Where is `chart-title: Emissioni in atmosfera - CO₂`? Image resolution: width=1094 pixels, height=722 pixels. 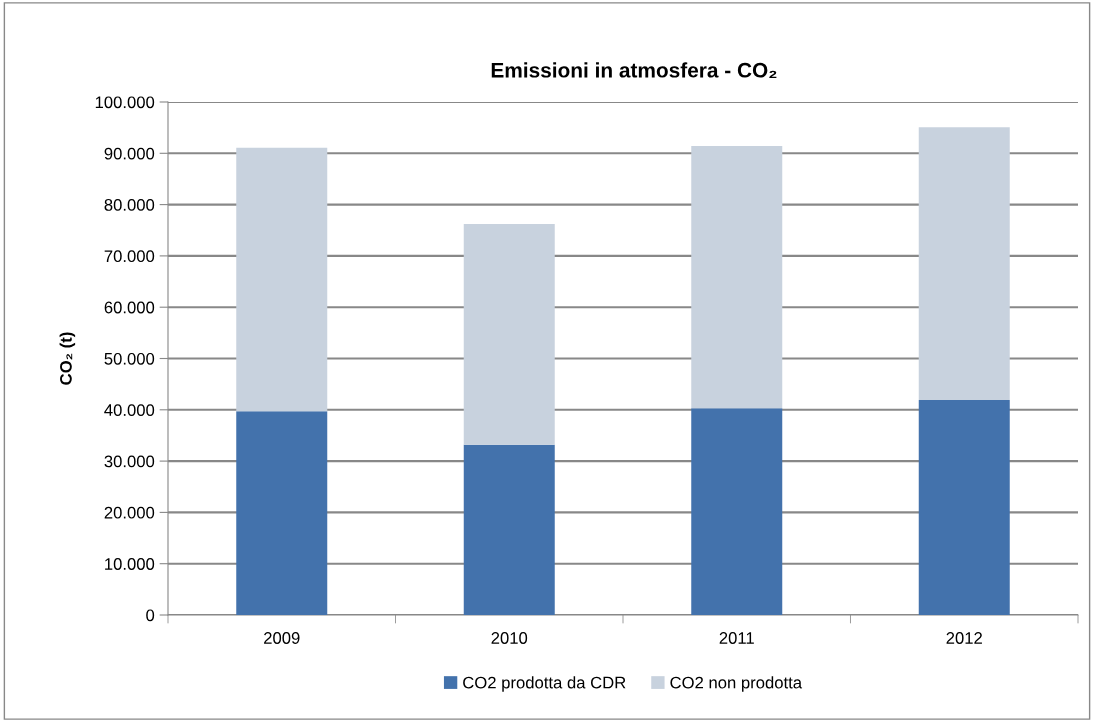
chart-title: Emissioni in atmosfera - CO₂ is located at coordinates (634, 70).